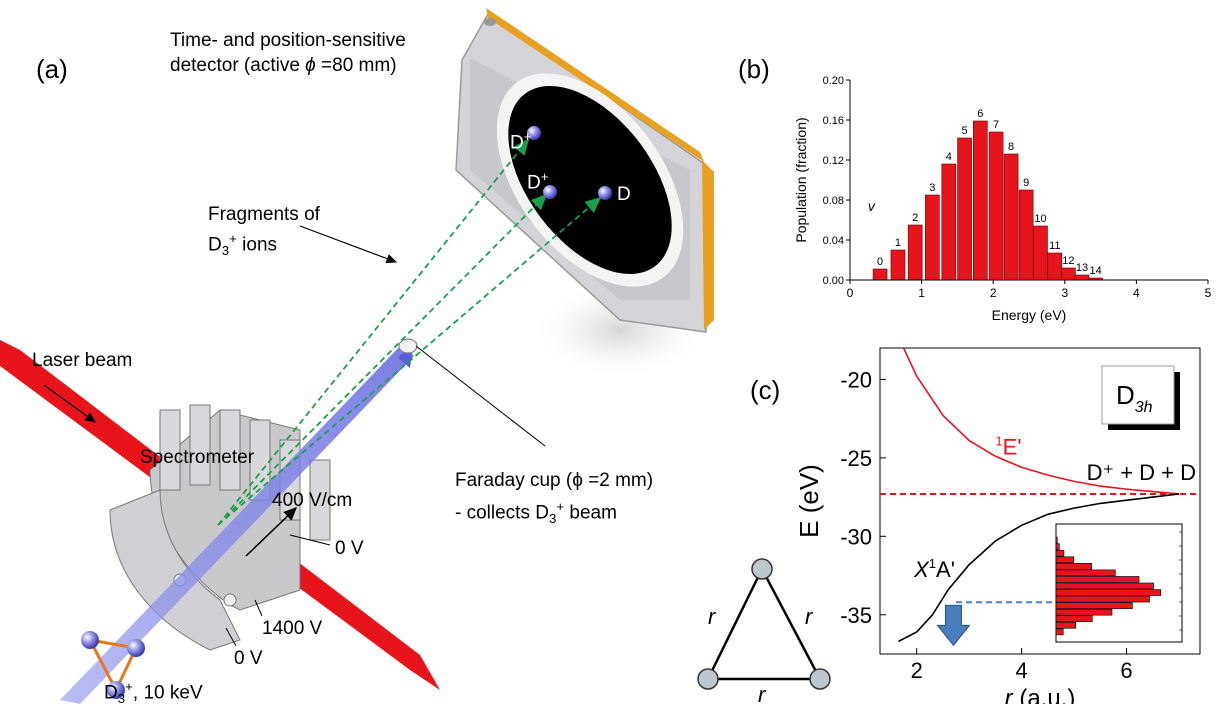 The image size is (1218, 710). What do you see at coordinates (921, 293) in the screenshot?
I see `x-tick-label-1: 1` at bounding box center [921, 293].